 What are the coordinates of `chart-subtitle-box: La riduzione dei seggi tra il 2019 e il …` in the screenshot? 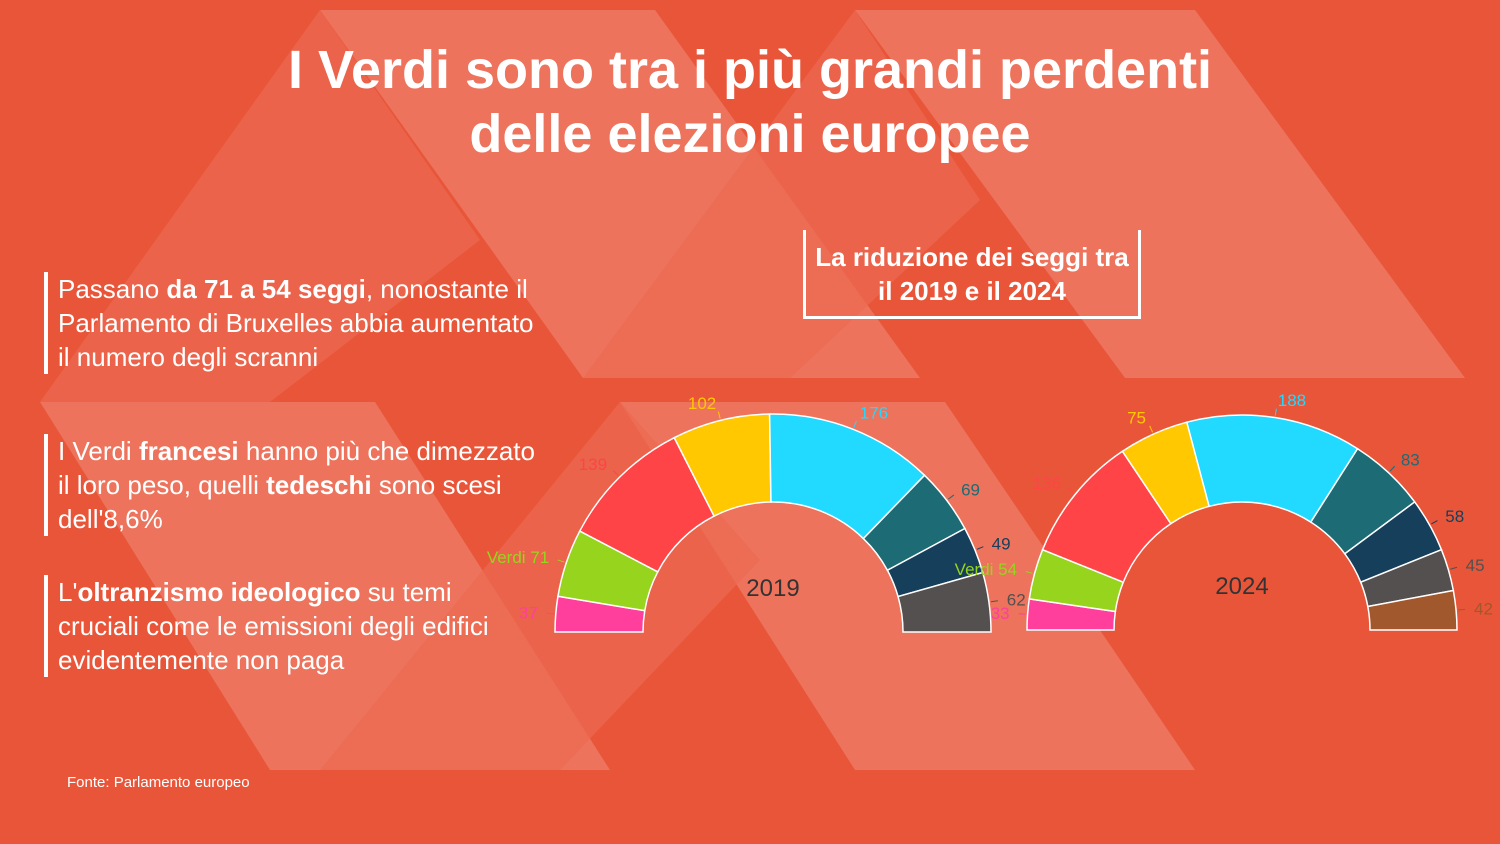 It's located at (972, 274).